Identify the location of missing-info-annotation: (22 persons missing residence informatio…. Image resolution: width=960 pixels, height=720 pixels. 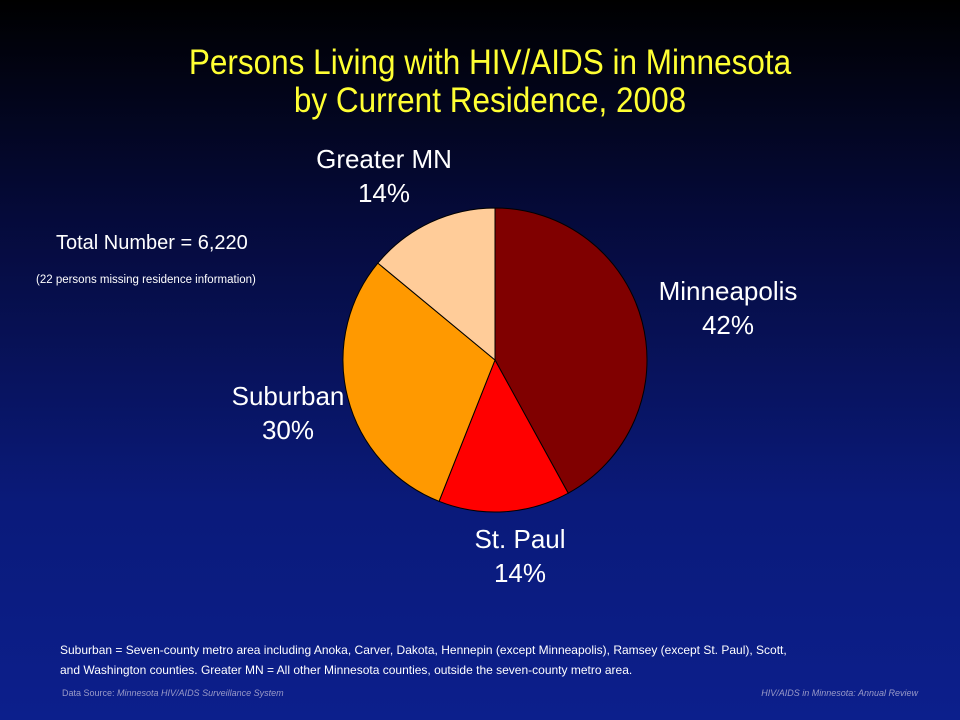
(146, 280).